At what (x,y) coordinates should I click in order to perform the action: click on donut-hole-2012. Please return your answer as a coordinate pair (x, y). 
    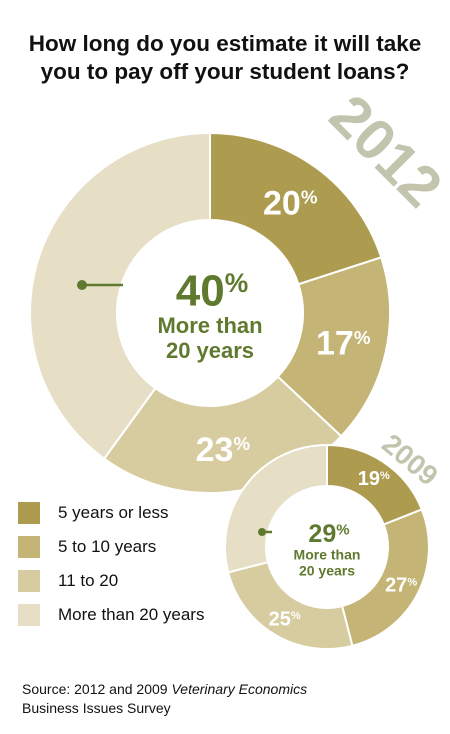
    Looking at the image, I should click on (210, 313).